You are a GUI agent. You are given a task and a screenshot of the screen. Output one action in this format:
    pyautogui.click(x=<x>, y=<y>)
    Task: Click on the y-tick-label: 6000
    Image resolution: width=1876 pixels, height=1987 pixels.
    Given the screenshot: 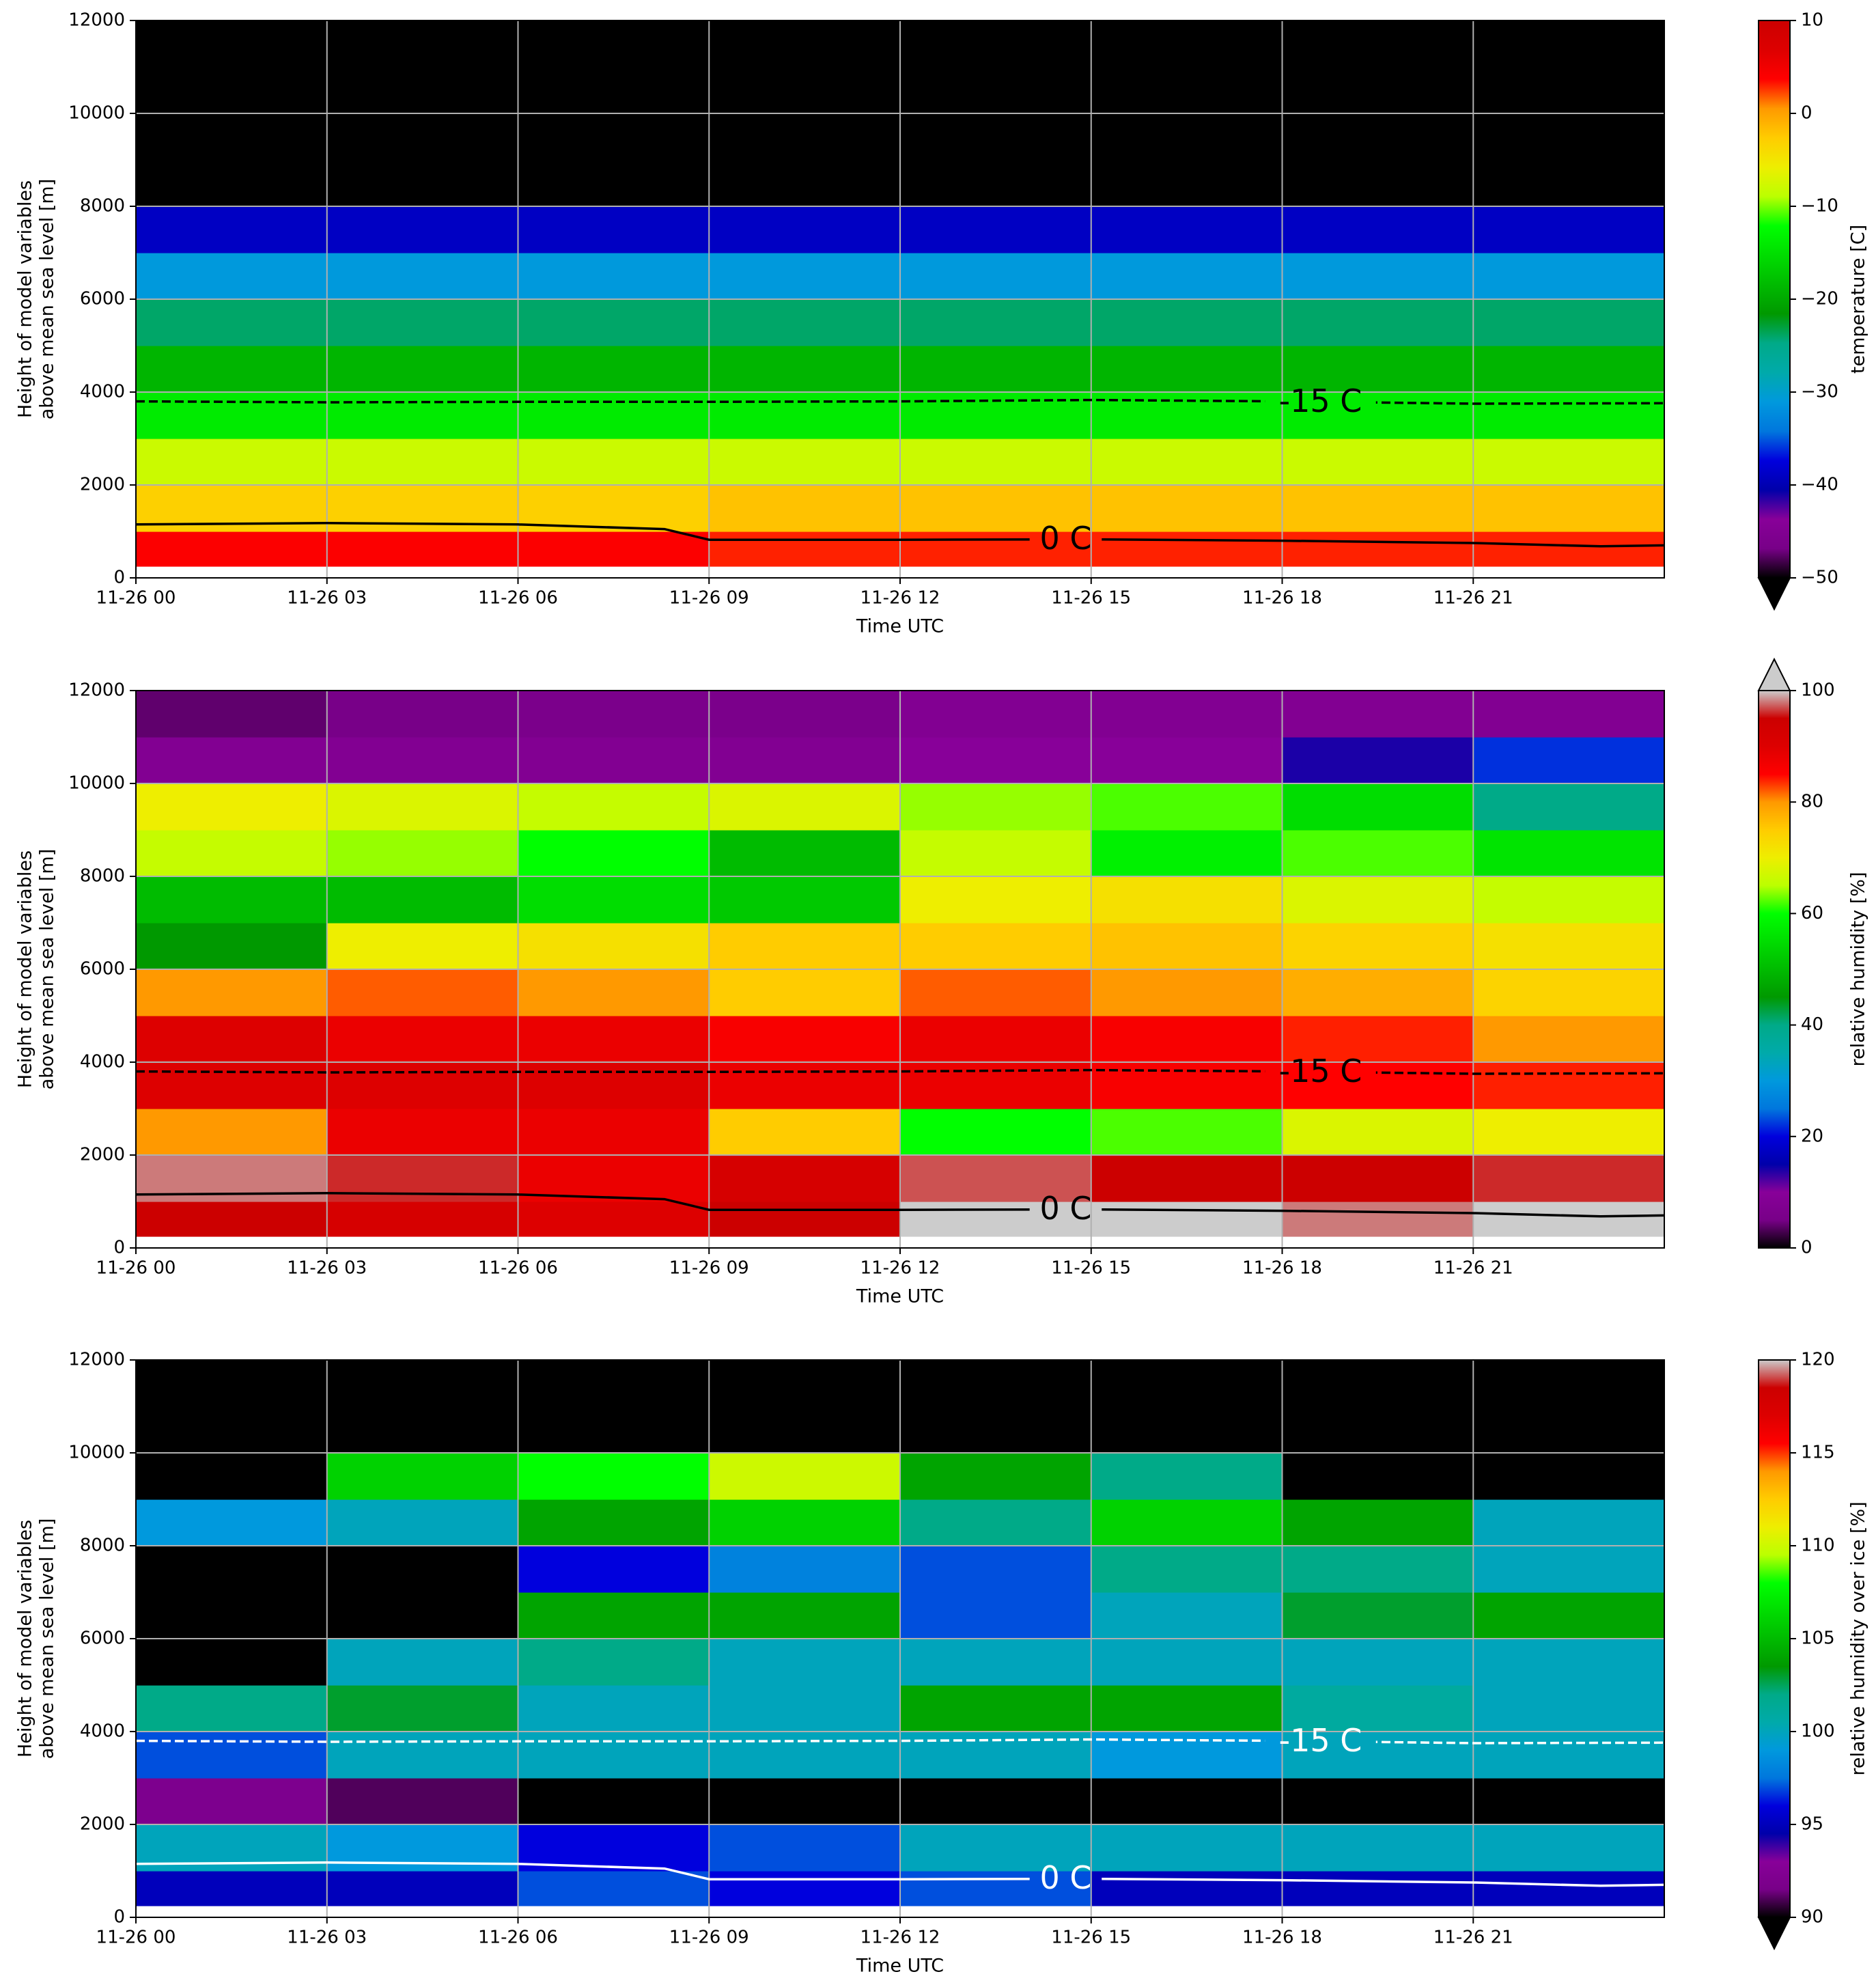 What is the action you would take?
    pyautogui.click(x=102, y=1638)
    